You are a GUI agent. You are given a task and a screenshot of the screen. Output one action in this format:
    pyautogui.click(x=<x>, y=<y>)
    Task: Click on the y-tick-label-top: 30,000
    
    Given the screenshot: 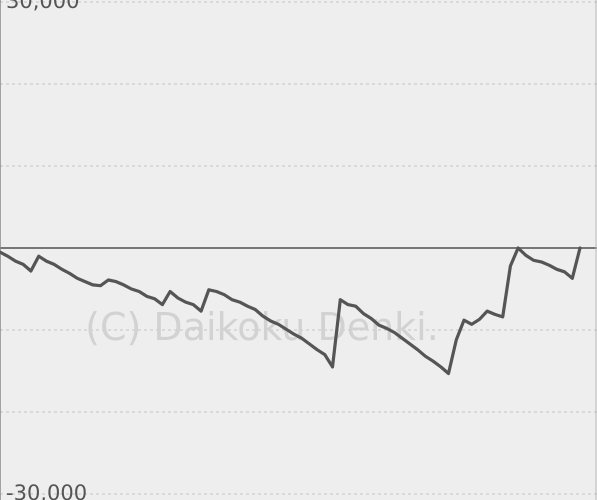 What is the action you would take?
    pyautogui.click(x=42, y=6)
    